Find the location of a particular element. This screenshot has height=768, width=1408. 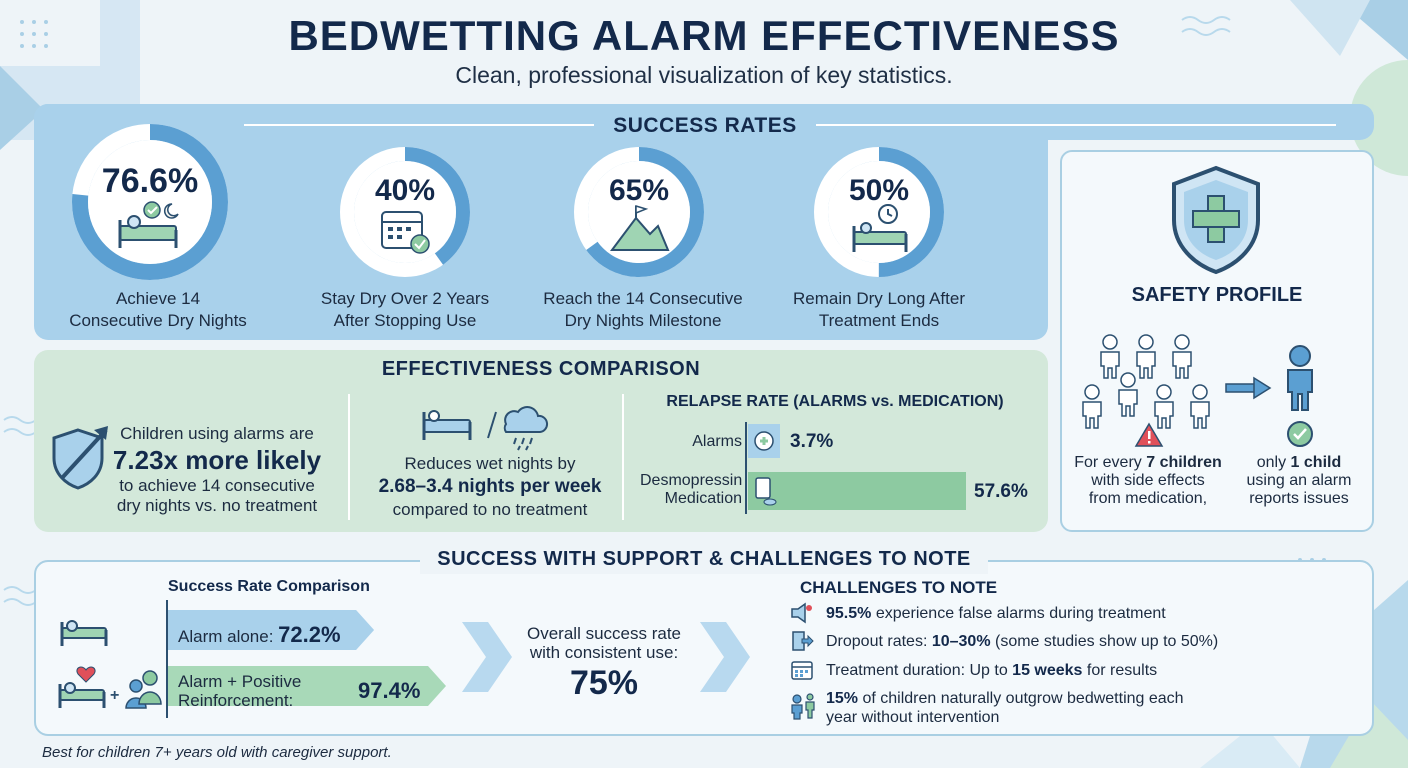

shield-arrow-icon is located at coordinates (80, 458).